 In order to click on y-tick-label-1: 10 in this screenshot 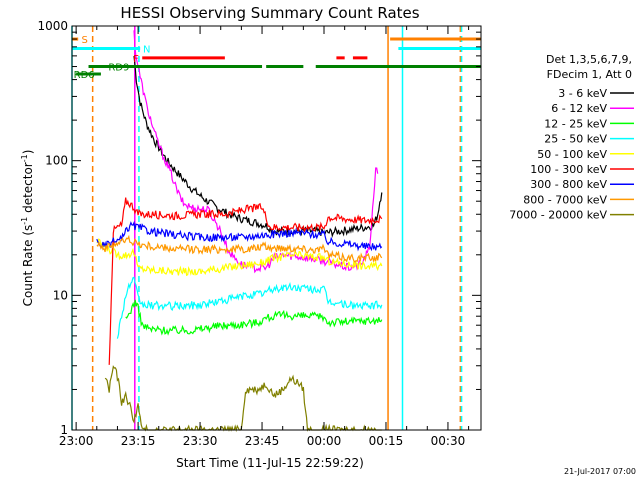, I will do `click(60, 295)`.